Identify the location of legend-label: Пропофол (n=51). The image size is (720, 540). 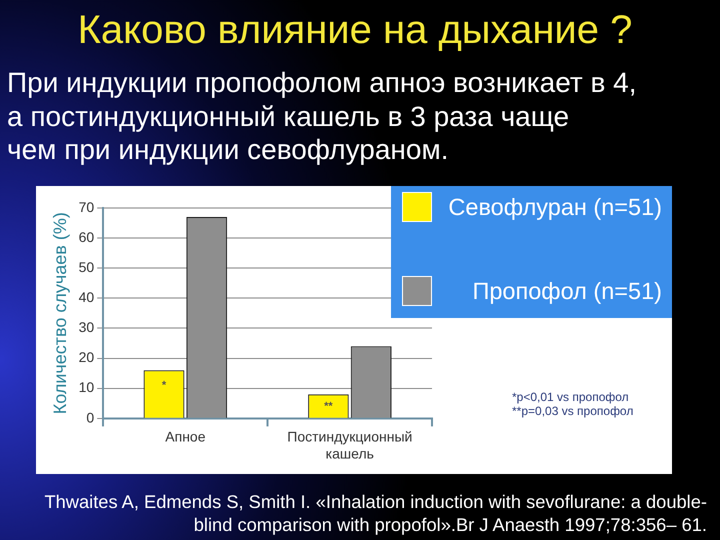
(567, 291).